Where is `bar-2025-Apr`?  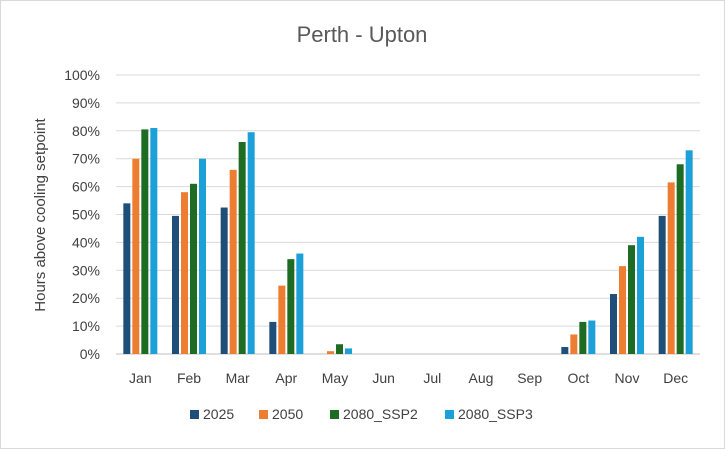 bar-2025-Apr is located at coordinates (273, 337).